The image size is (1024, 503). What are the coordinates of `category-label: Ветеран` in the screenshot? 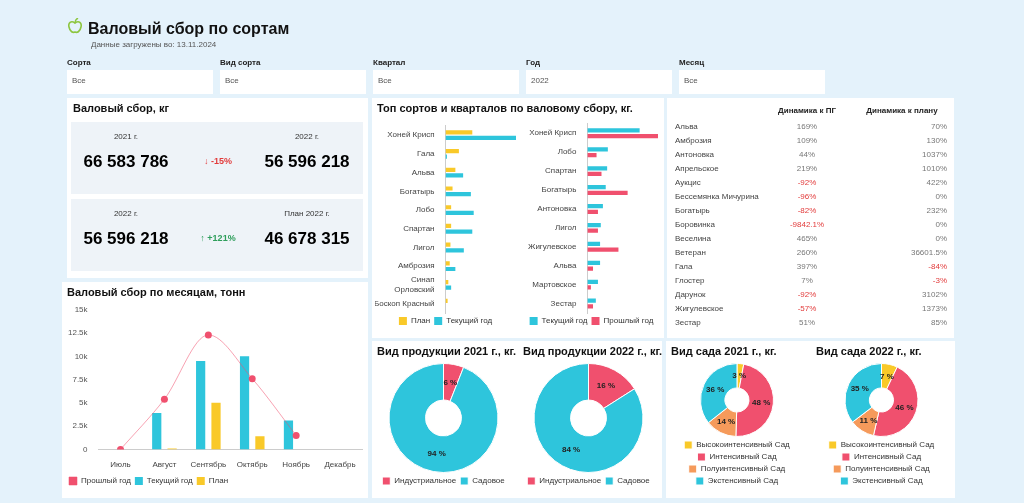 It's located at (690, 252).